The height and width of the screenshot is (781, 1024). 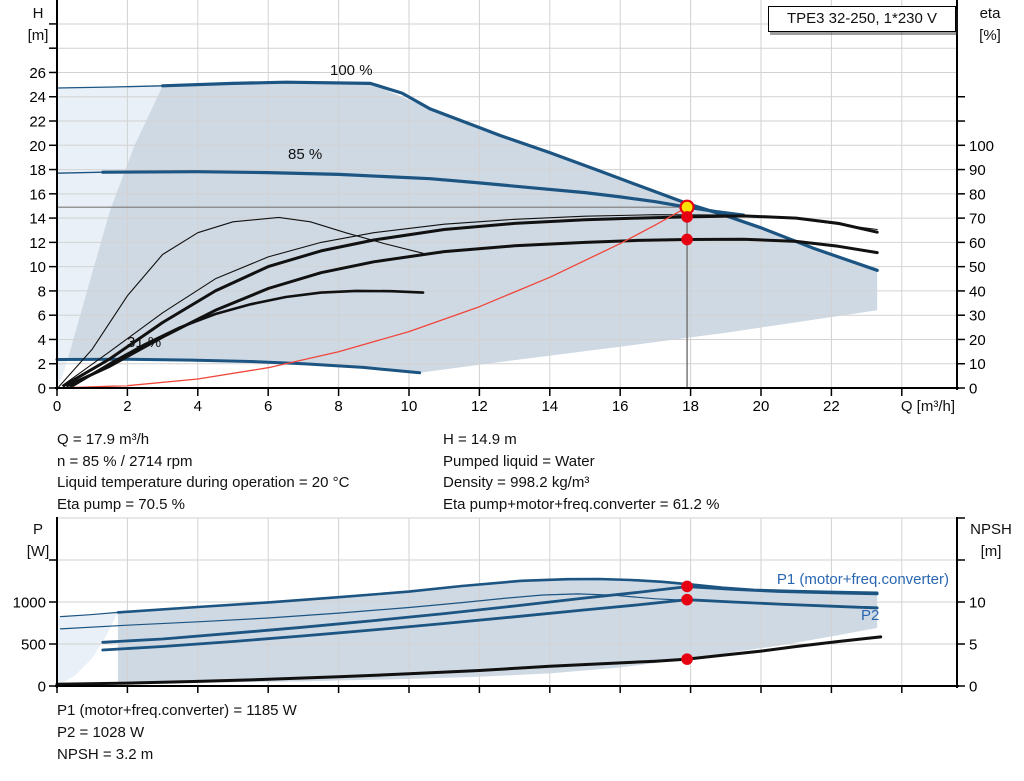 What do you see at coordinates (42, 687) in the screenshot?
I see `p-tick-label: 0` at bounding box center [42, 687].